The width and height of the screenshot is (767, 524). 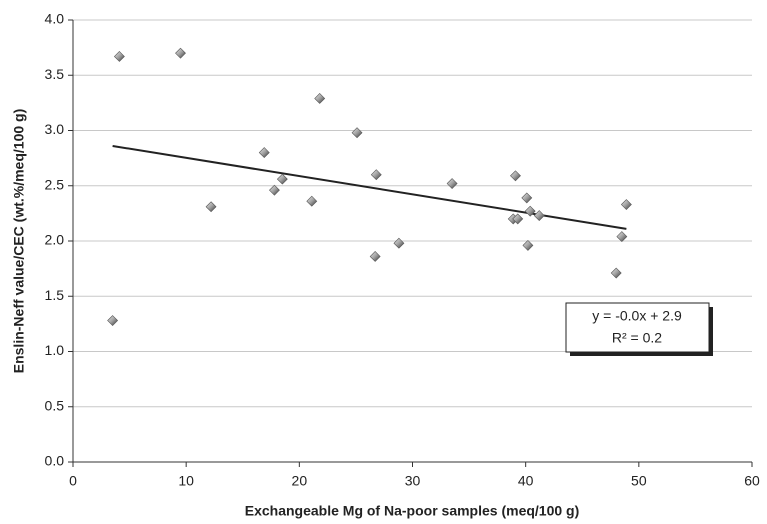 What do you see at coordinates (55, 350) in the screenshot?
I see `y-tick-label: 1.0` at bounding box center [55, 350].